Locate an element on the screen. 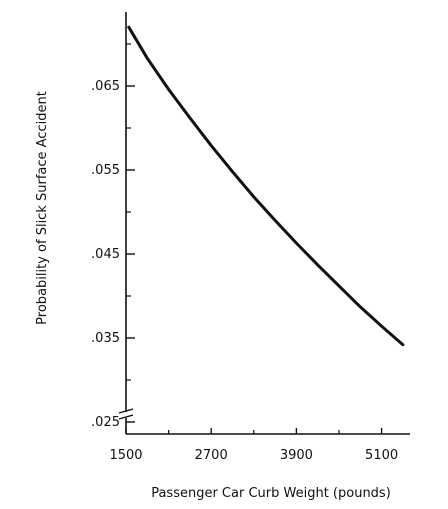 The height and width of the screenshot is (509, 448). y-tick-label: .045 is located at coordinates (105, 254).